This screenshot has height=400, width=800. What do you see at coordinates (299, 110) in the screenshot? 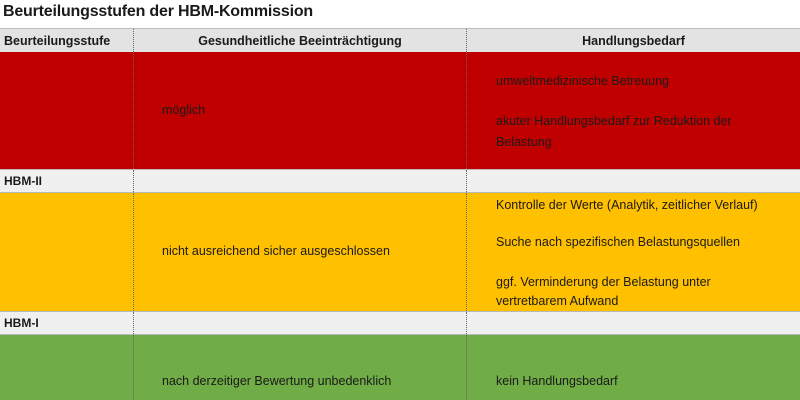
I see `impairment-cell: möglich` at bounding box center [299, 110].